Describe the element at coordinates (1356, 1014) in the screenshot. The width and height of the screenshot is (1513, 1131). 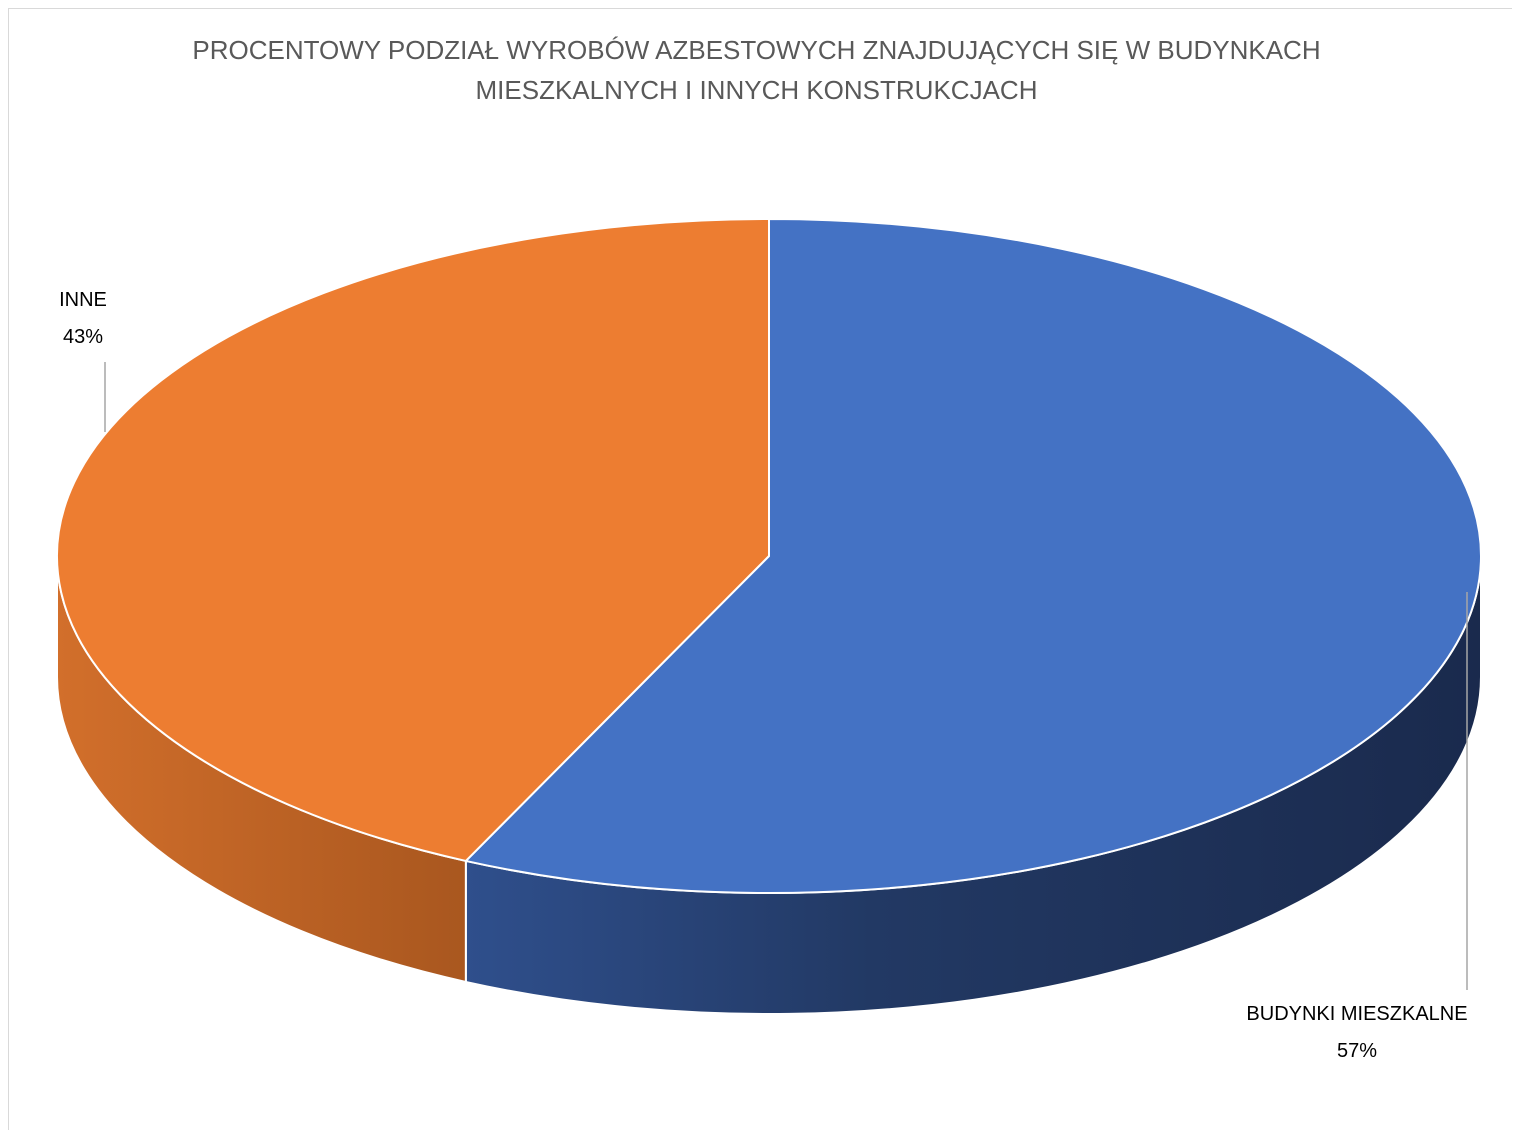
I see `data-label-category-budynki-mieszkalne: BUDYNKI MIESZKALNE` at that location.